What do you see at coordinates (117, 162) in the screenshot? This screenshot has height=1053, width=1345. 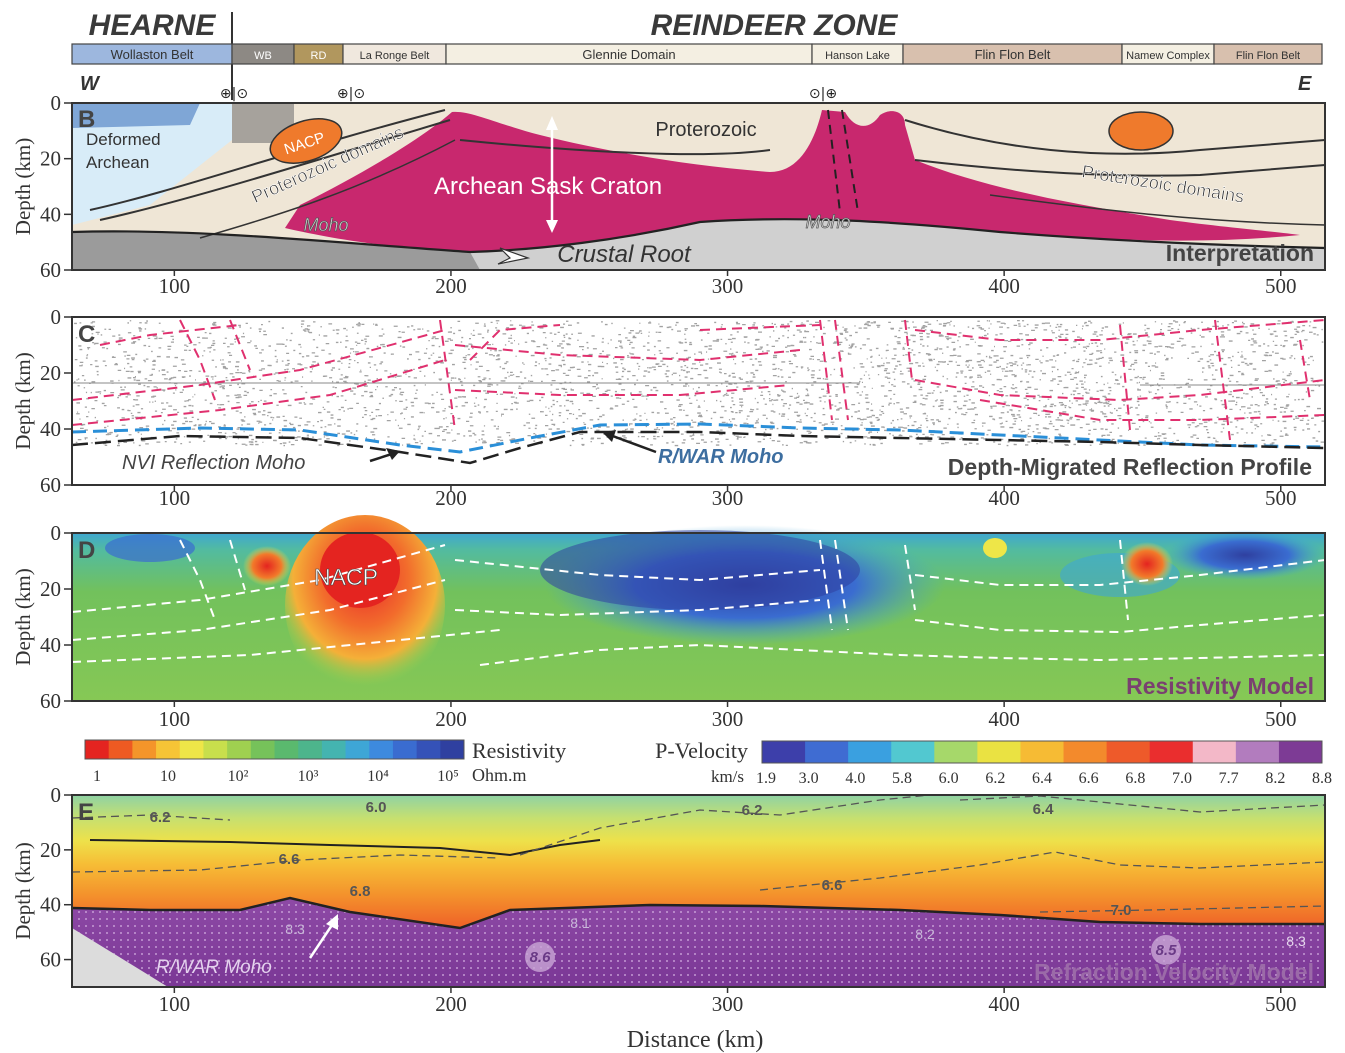 I see `archean-label: Archean` at bounding box center [117, 162].